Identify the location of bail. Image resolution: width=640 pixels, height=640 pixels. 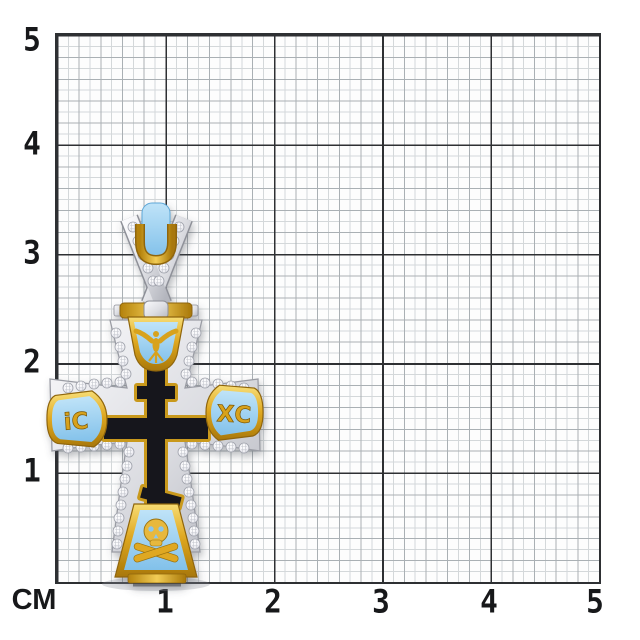
(156, 255).